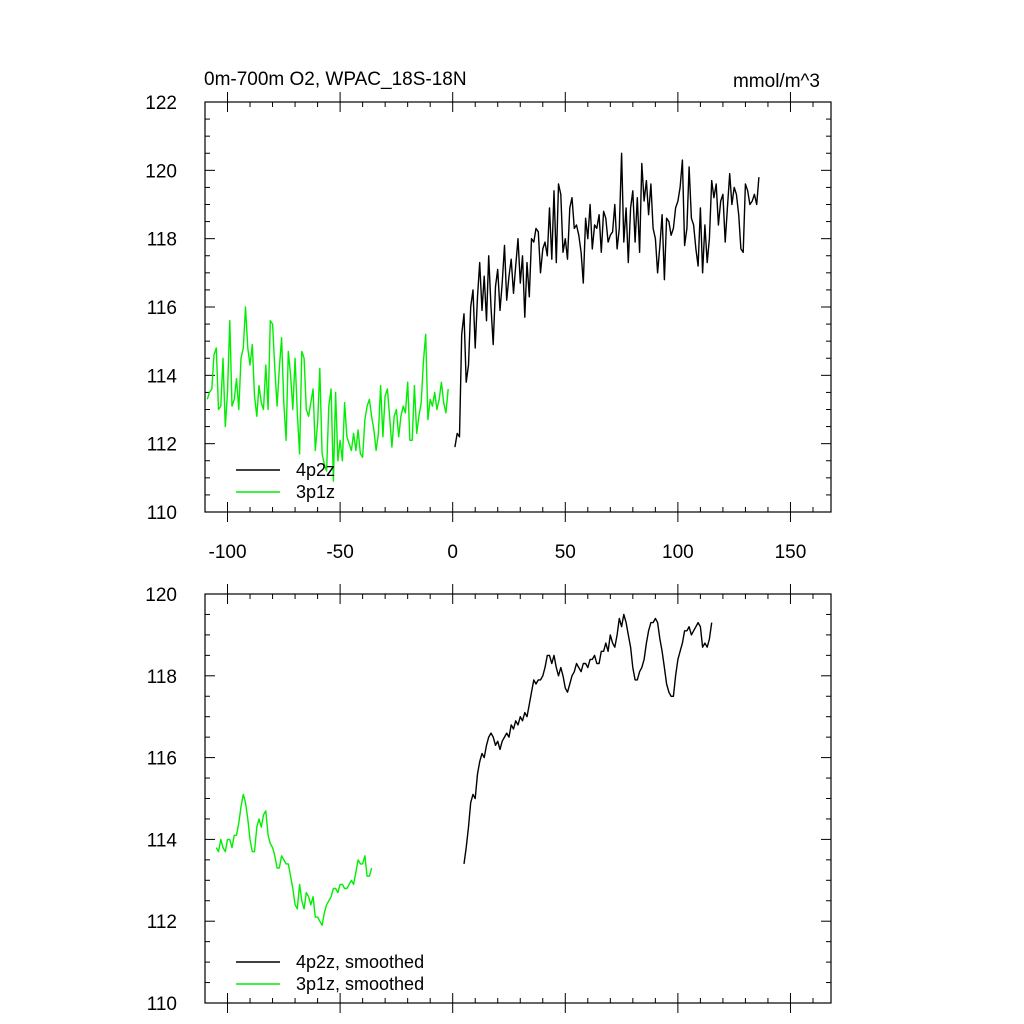  I want to click on chart-title: 0m-700m O2, WPAC_18S-18N, so click(335, 79).